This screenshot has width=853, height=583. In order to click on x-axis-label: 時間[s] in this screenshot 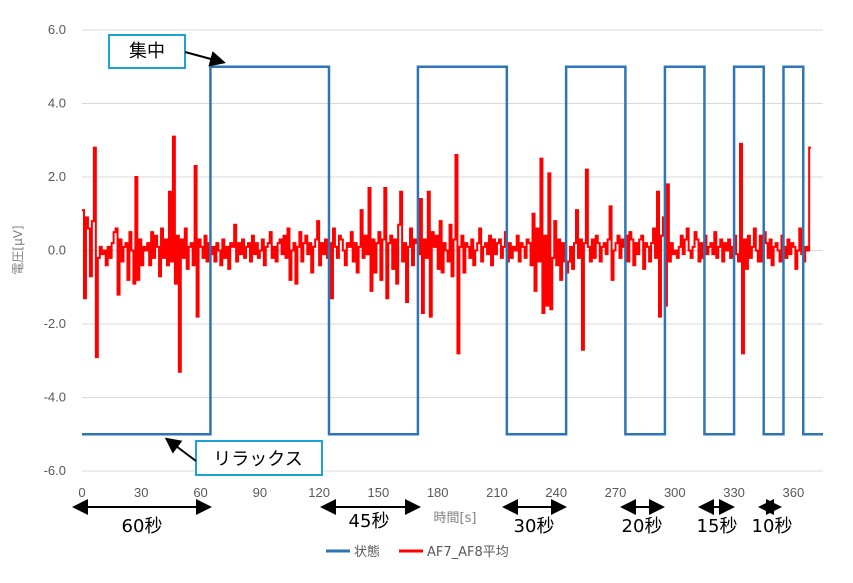, I will do `click(455, 518)`.